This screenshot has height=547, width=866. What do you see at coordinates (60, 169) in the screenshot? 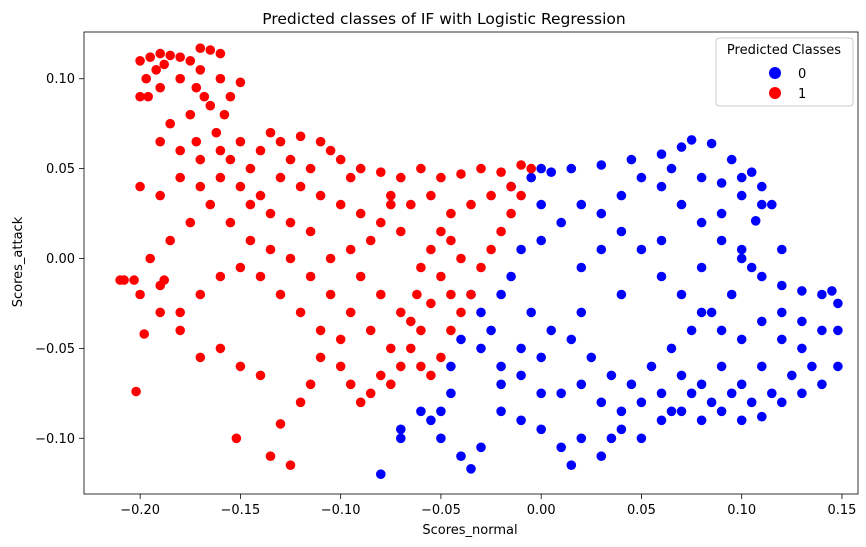
I see `y-tick-label: 0.05` at bounding box center [60, 169].